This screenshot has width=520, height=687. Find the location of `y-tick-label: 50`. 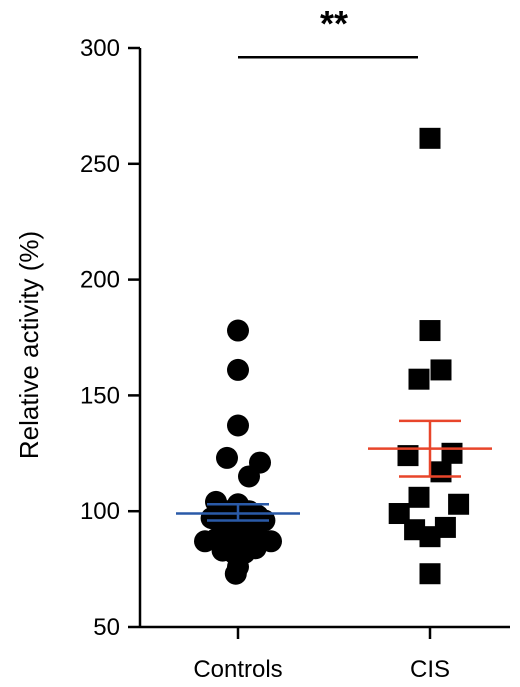

y-tick-label: 50 is located at coordinates (106, 627).